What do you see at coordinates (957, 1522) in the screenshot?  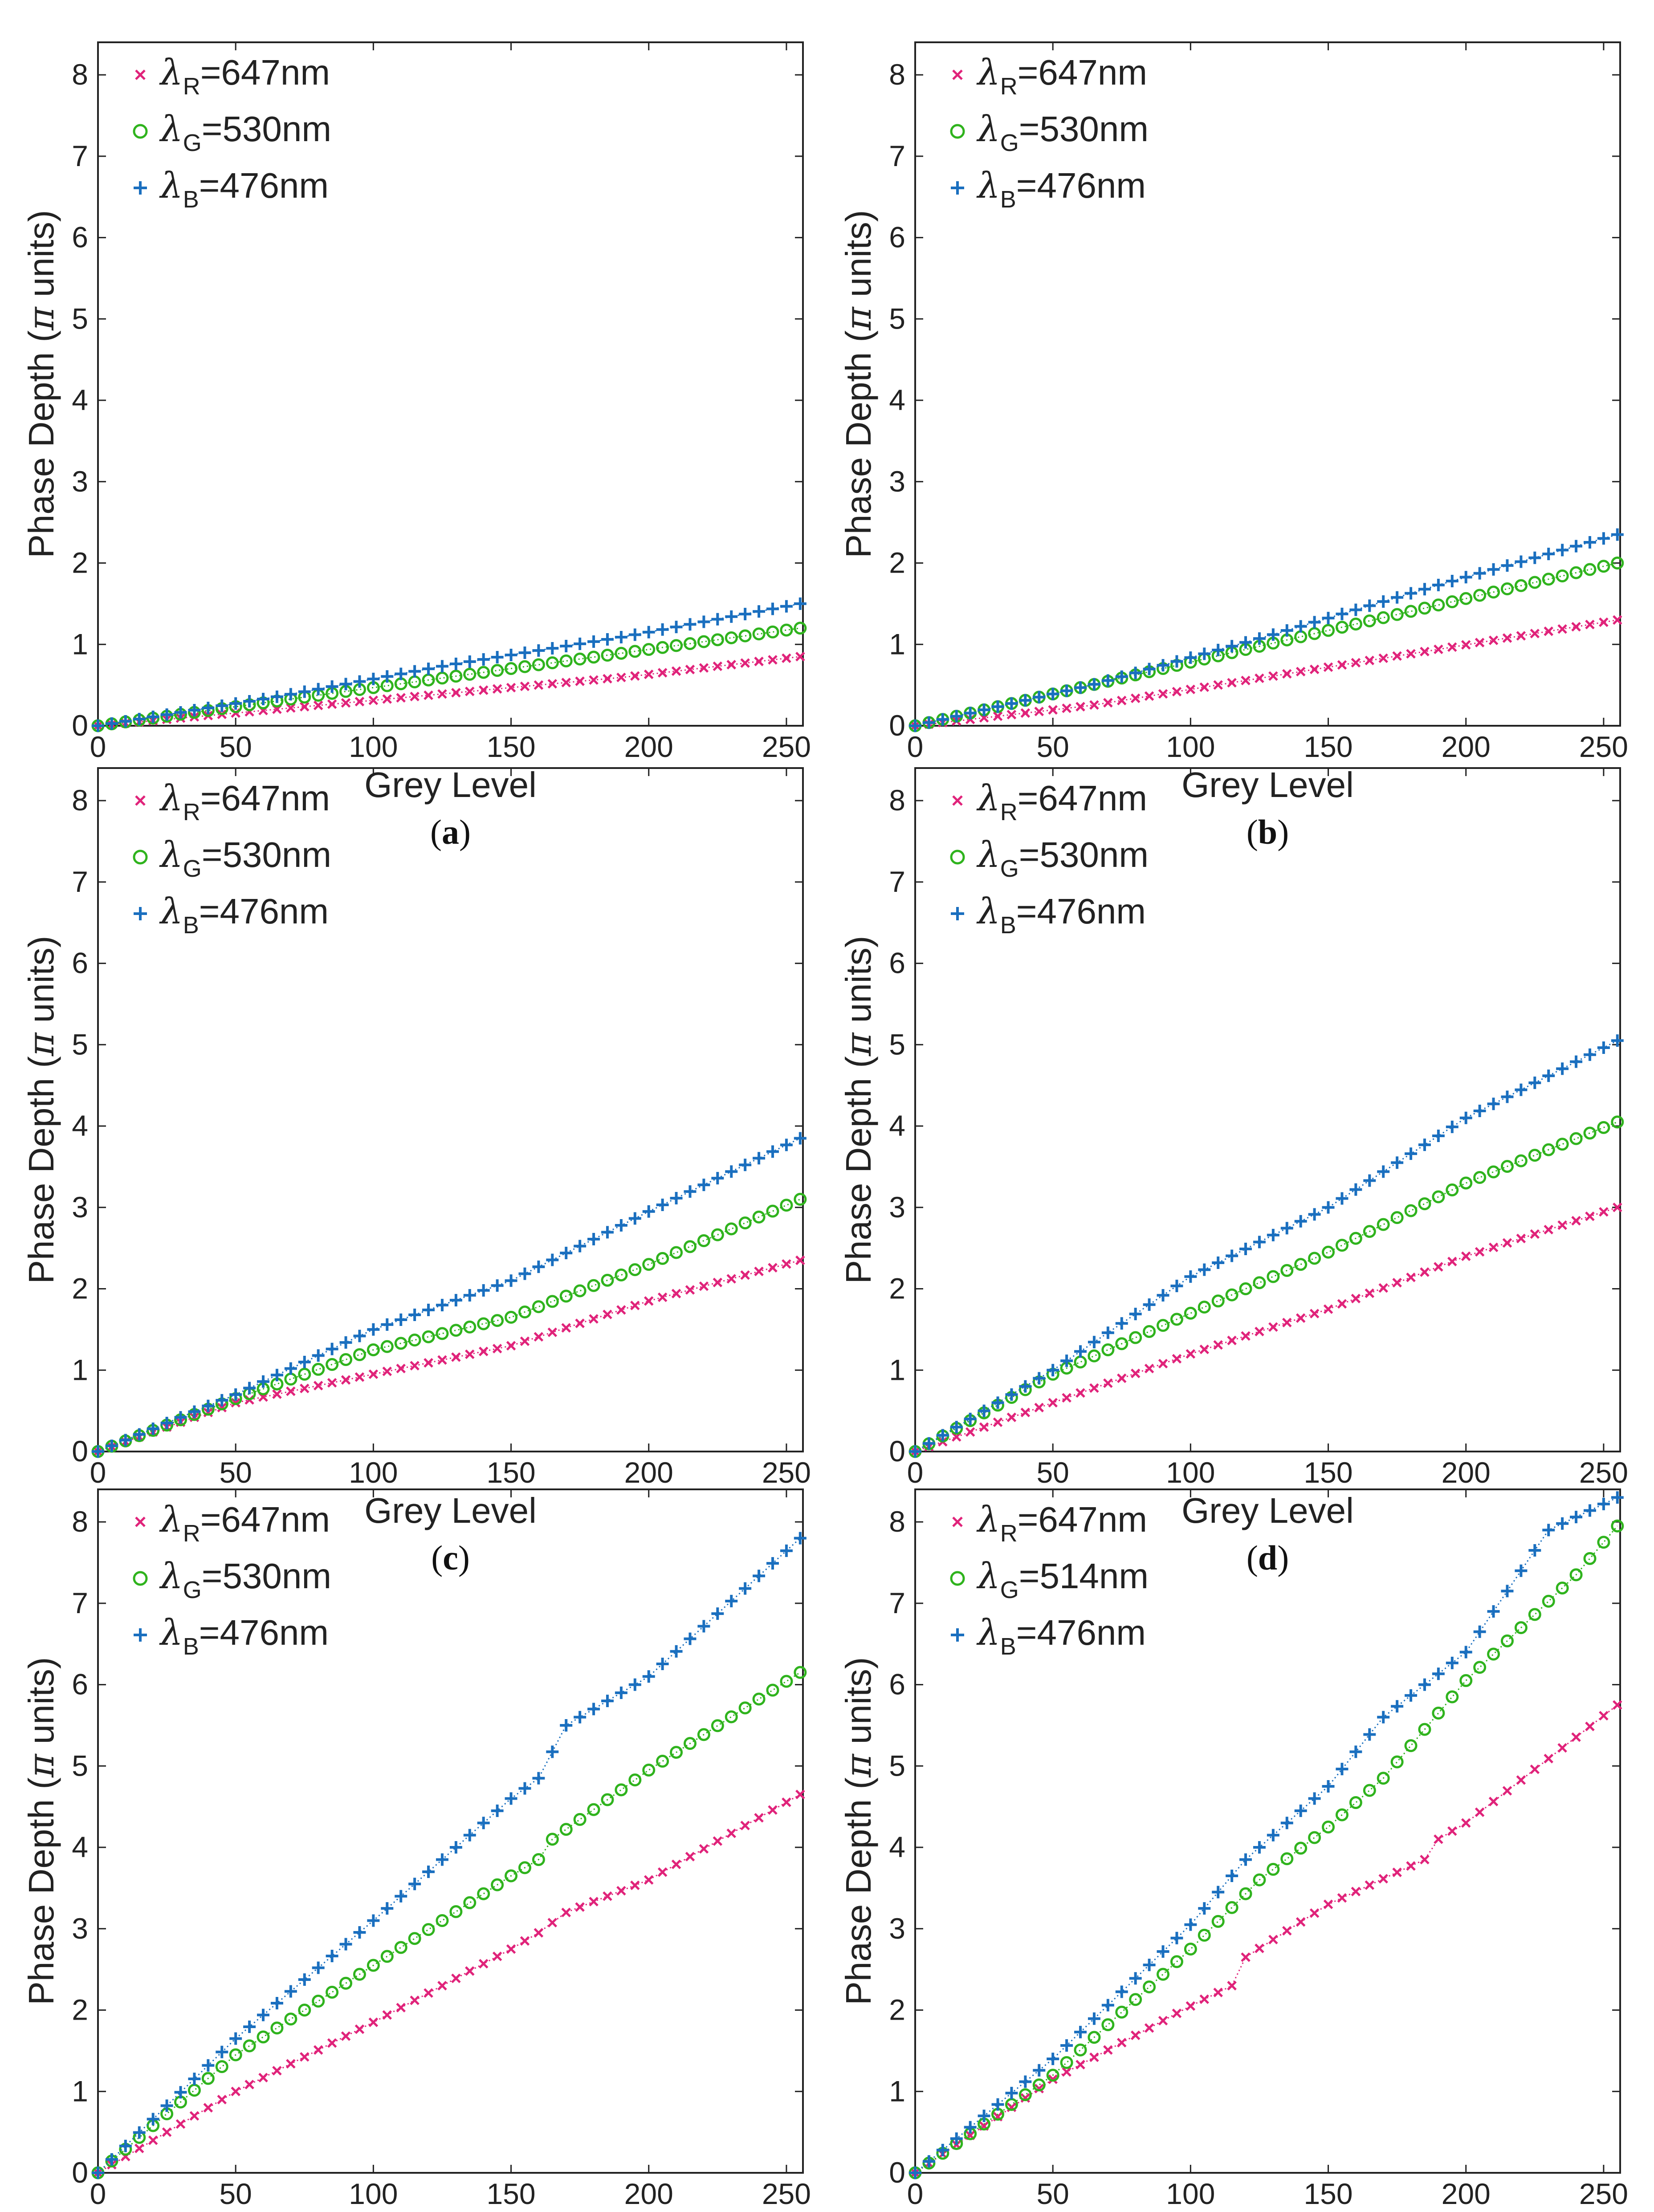 I see `legend-marker-cross` at bounding box center [957, 1522].